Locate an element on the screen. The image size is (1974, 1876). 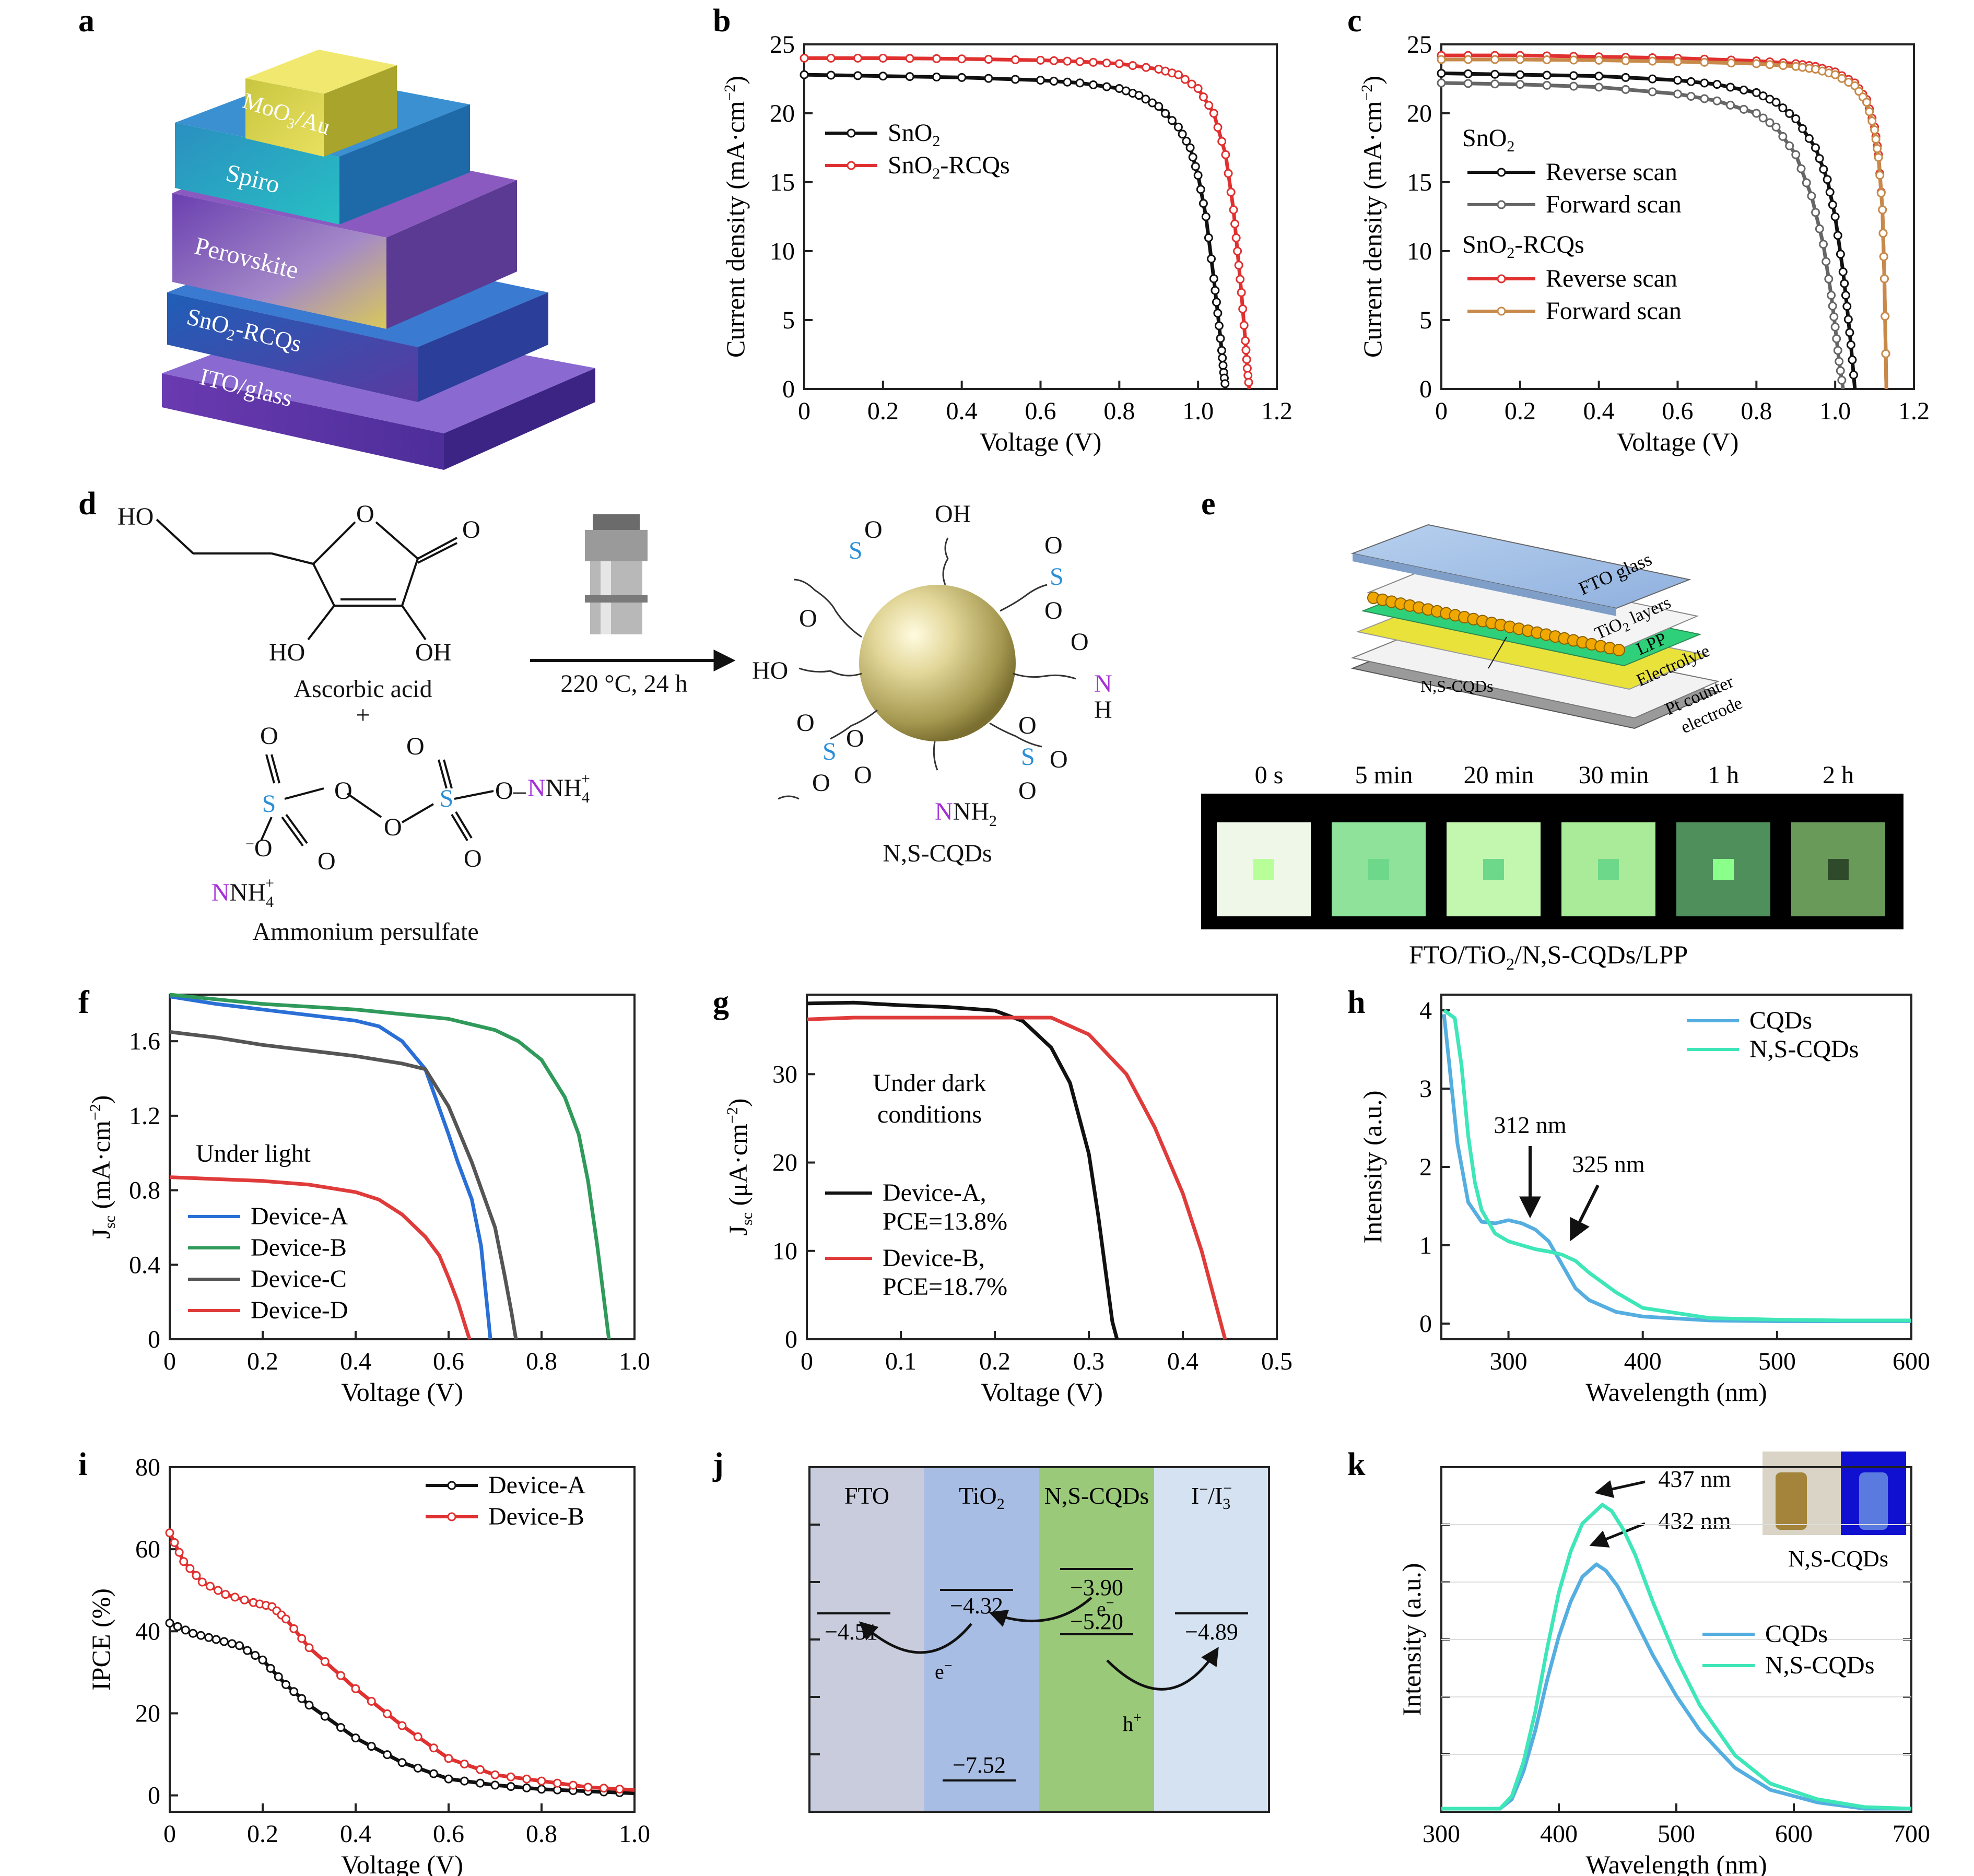
surface-groups is located at coordinates (927, 668).